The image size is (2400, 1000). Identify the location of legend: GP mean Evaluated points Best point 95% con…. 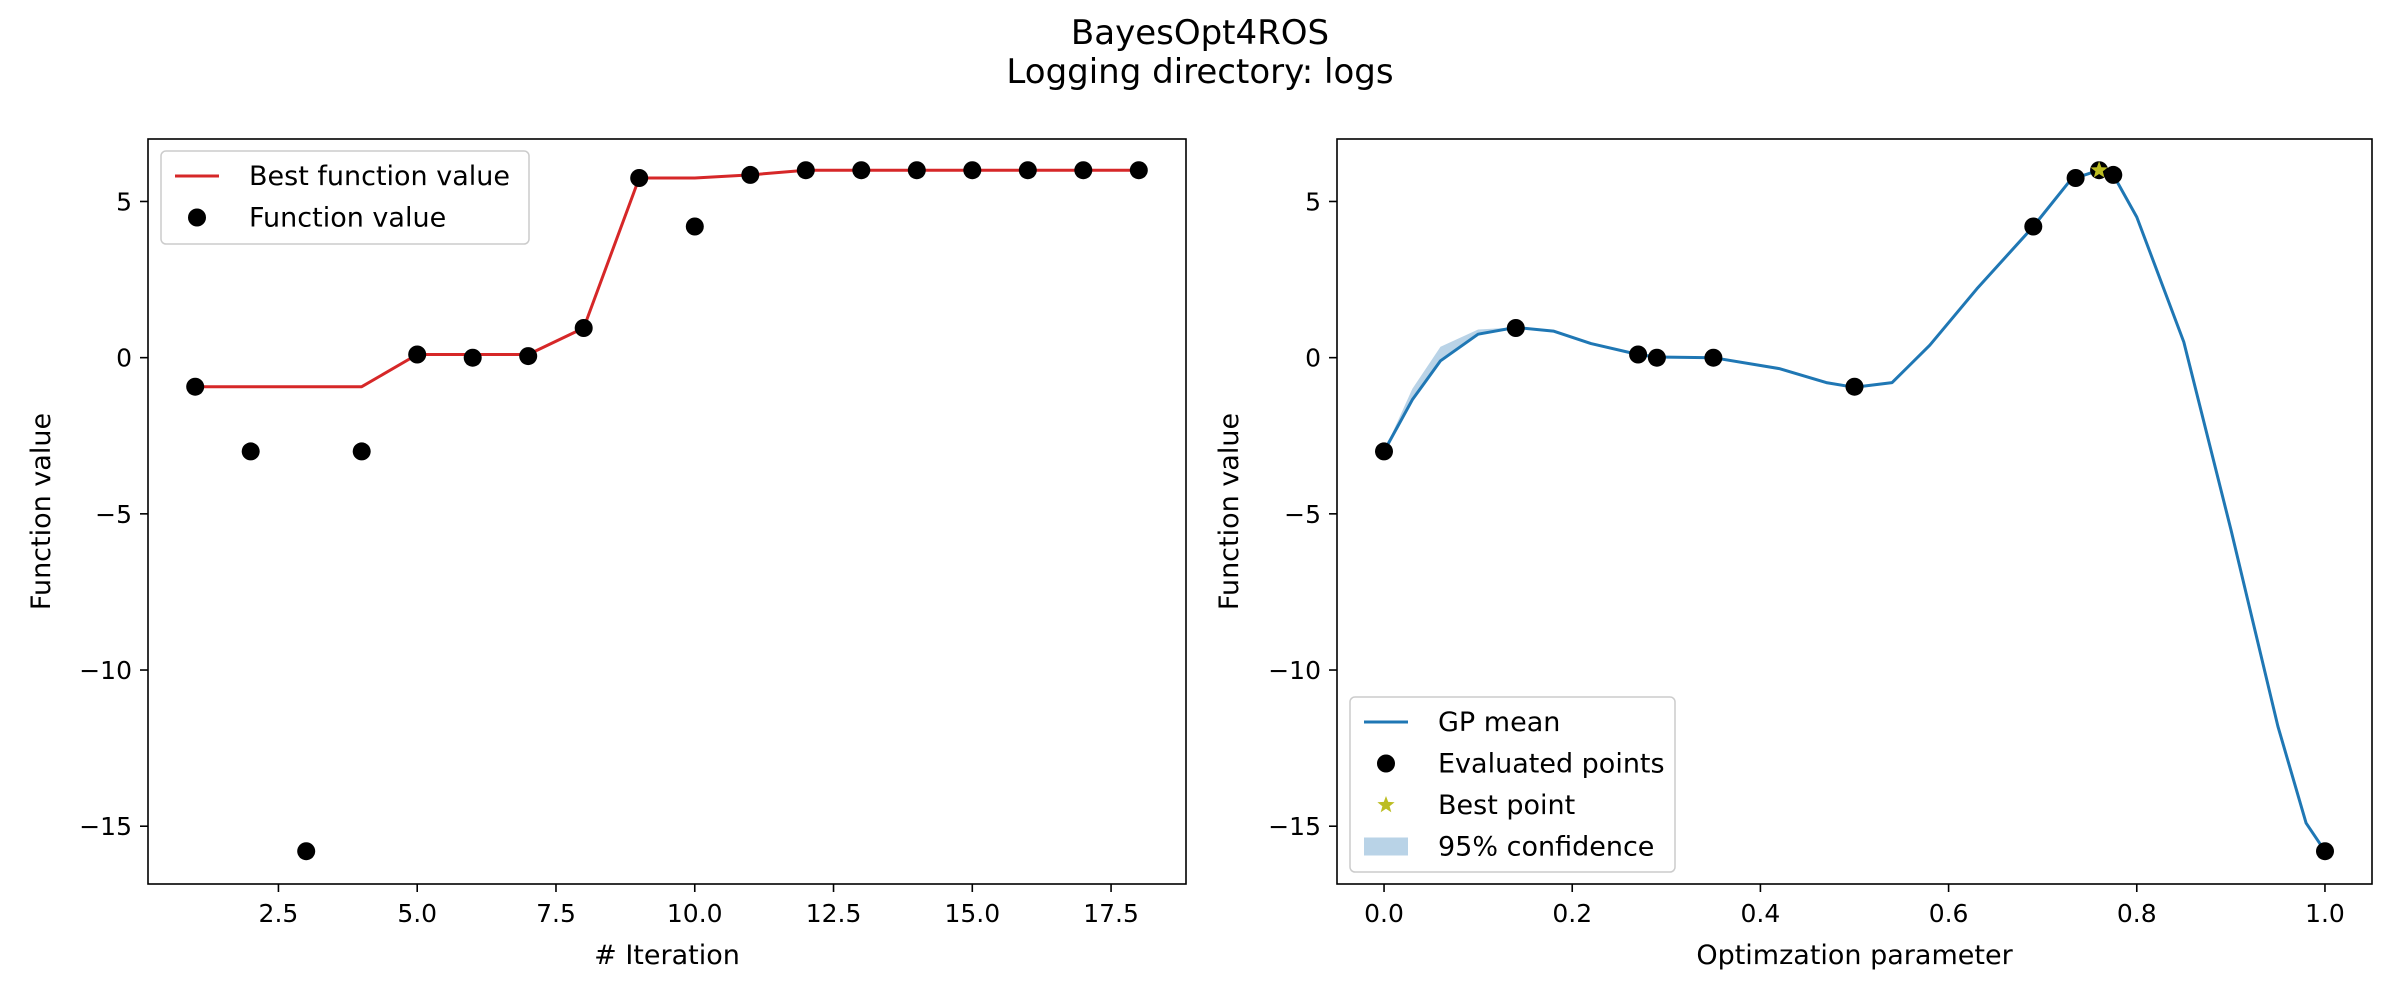
(1512, 784).